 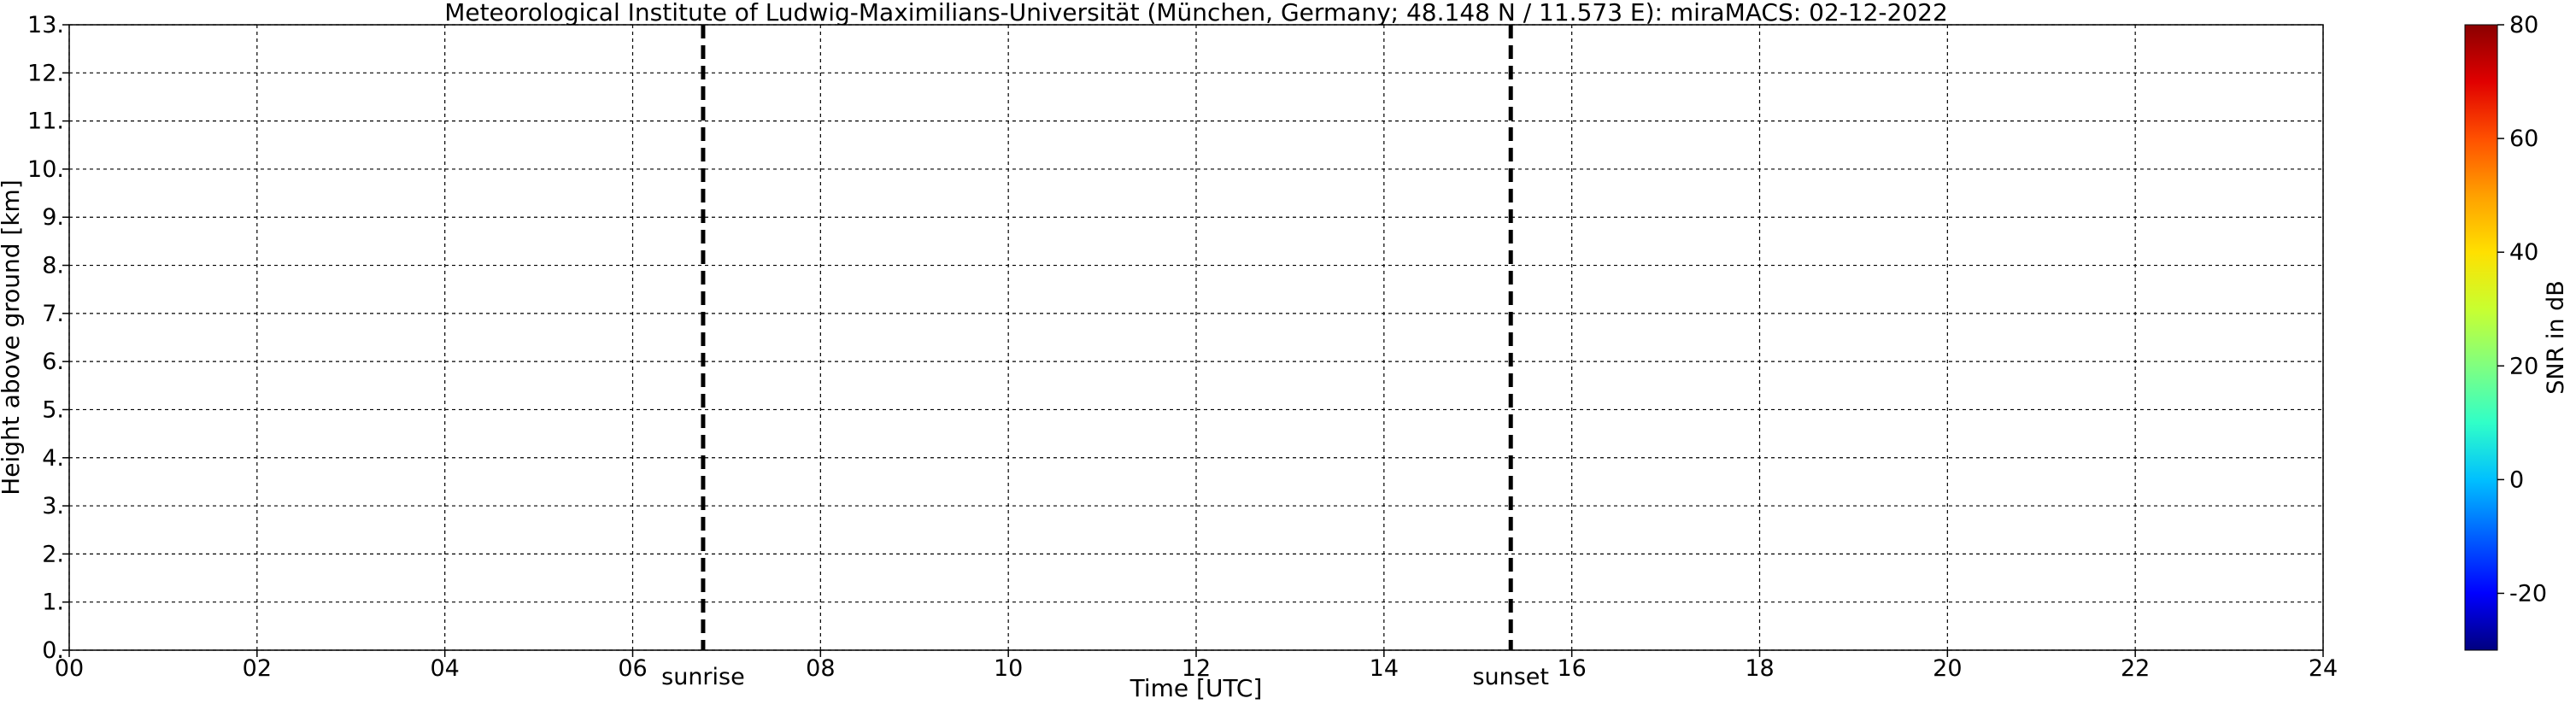 I want to click on y-tick-label: 3., so click(x=53, y=506).